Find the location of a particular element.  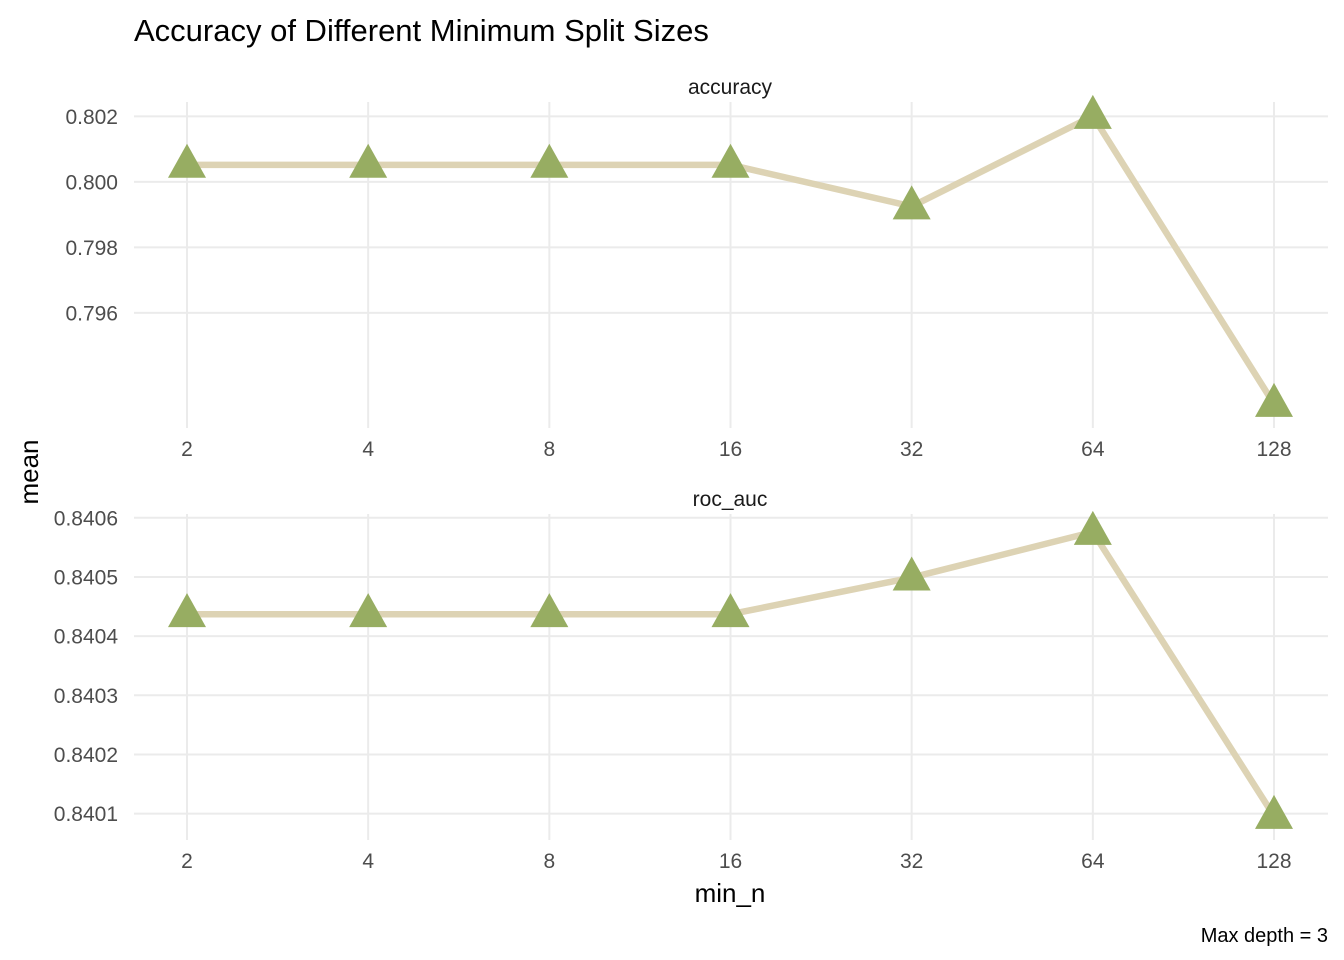

y-tick-label: 0.8406 is located at coordinates (86, 518).